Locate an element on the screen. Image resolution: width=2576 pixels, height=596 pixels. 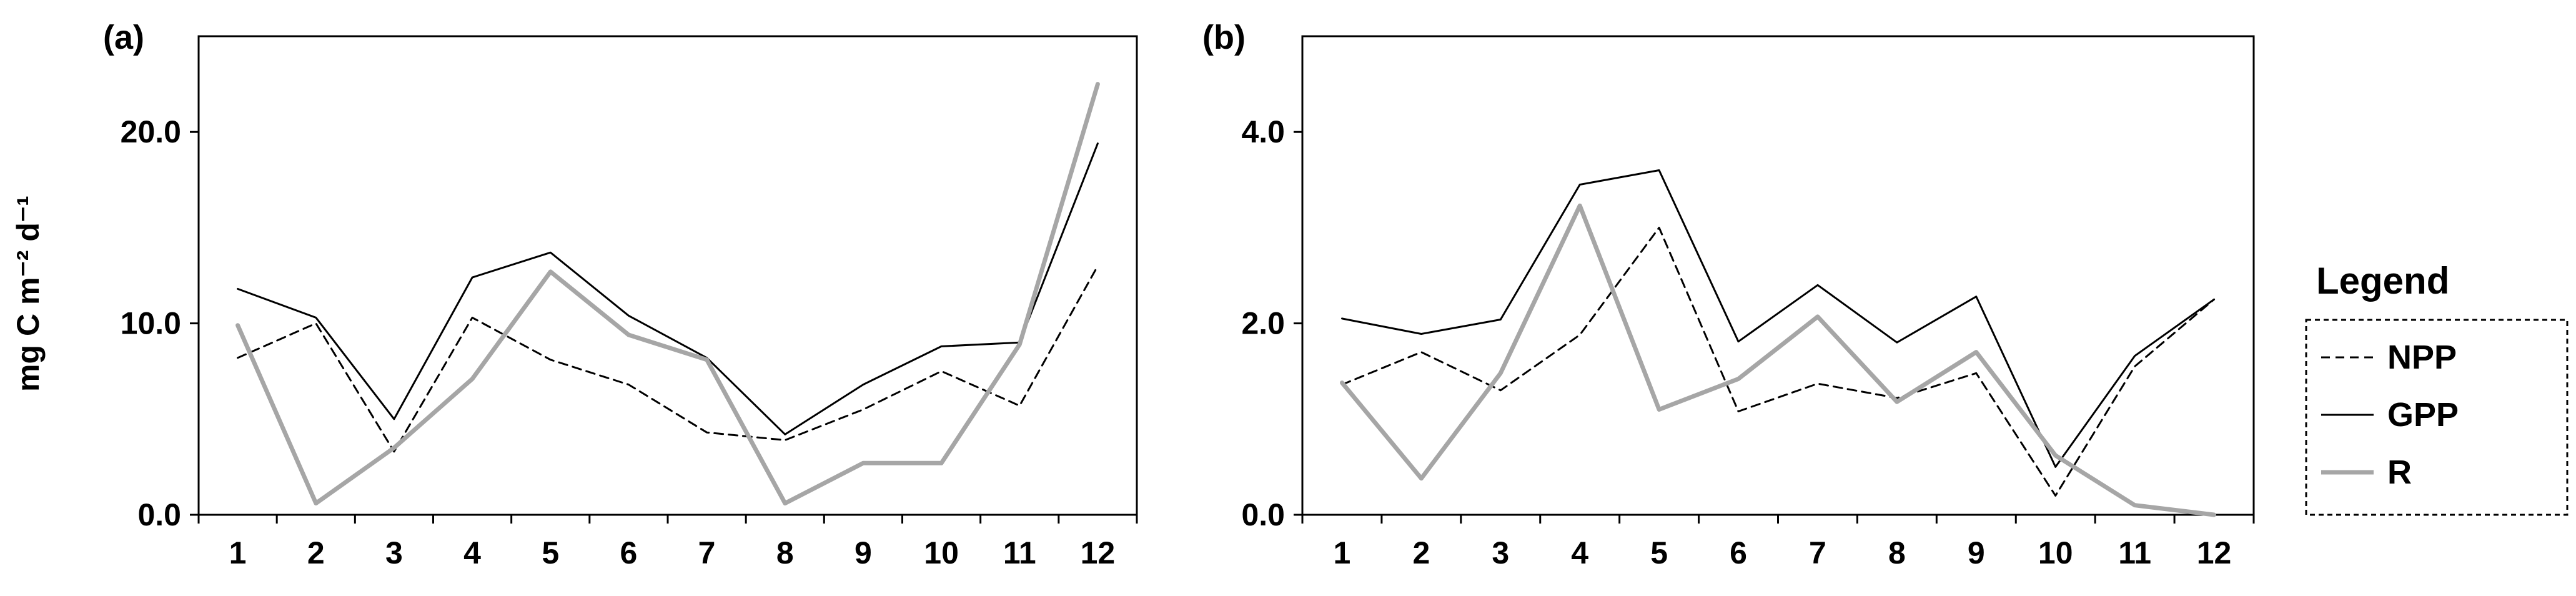
legend-label-gpp: GPP is located at coordinates (2423, 415).